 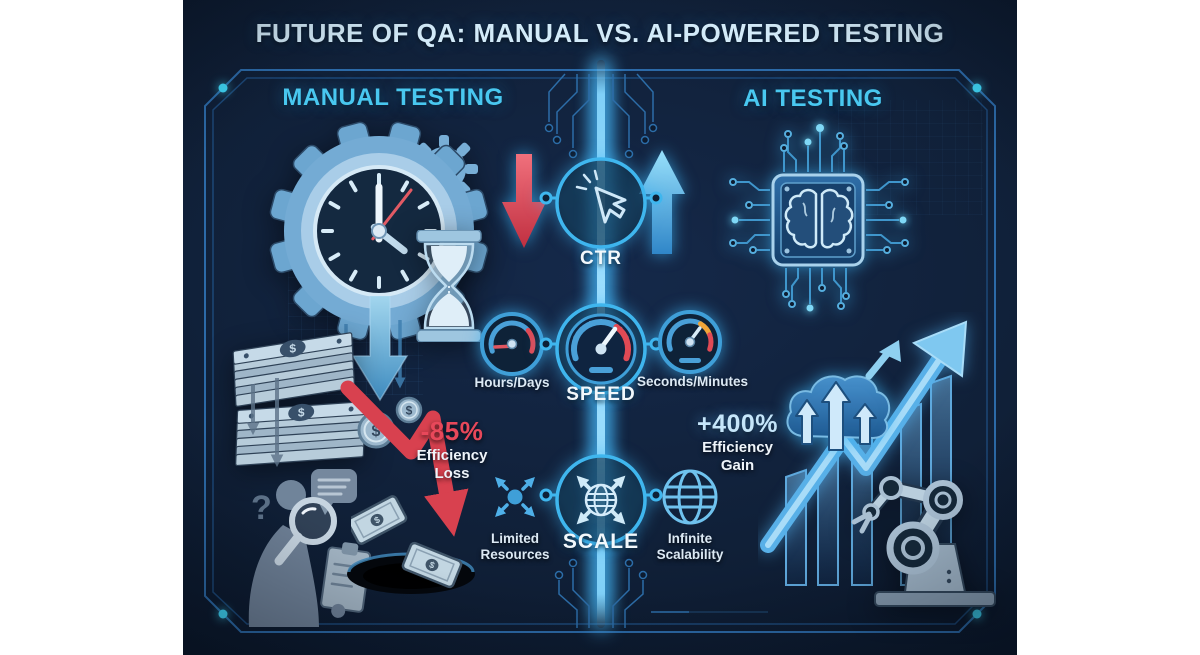 I want to click on globe-expand-icon, so click(x=601, y=500).